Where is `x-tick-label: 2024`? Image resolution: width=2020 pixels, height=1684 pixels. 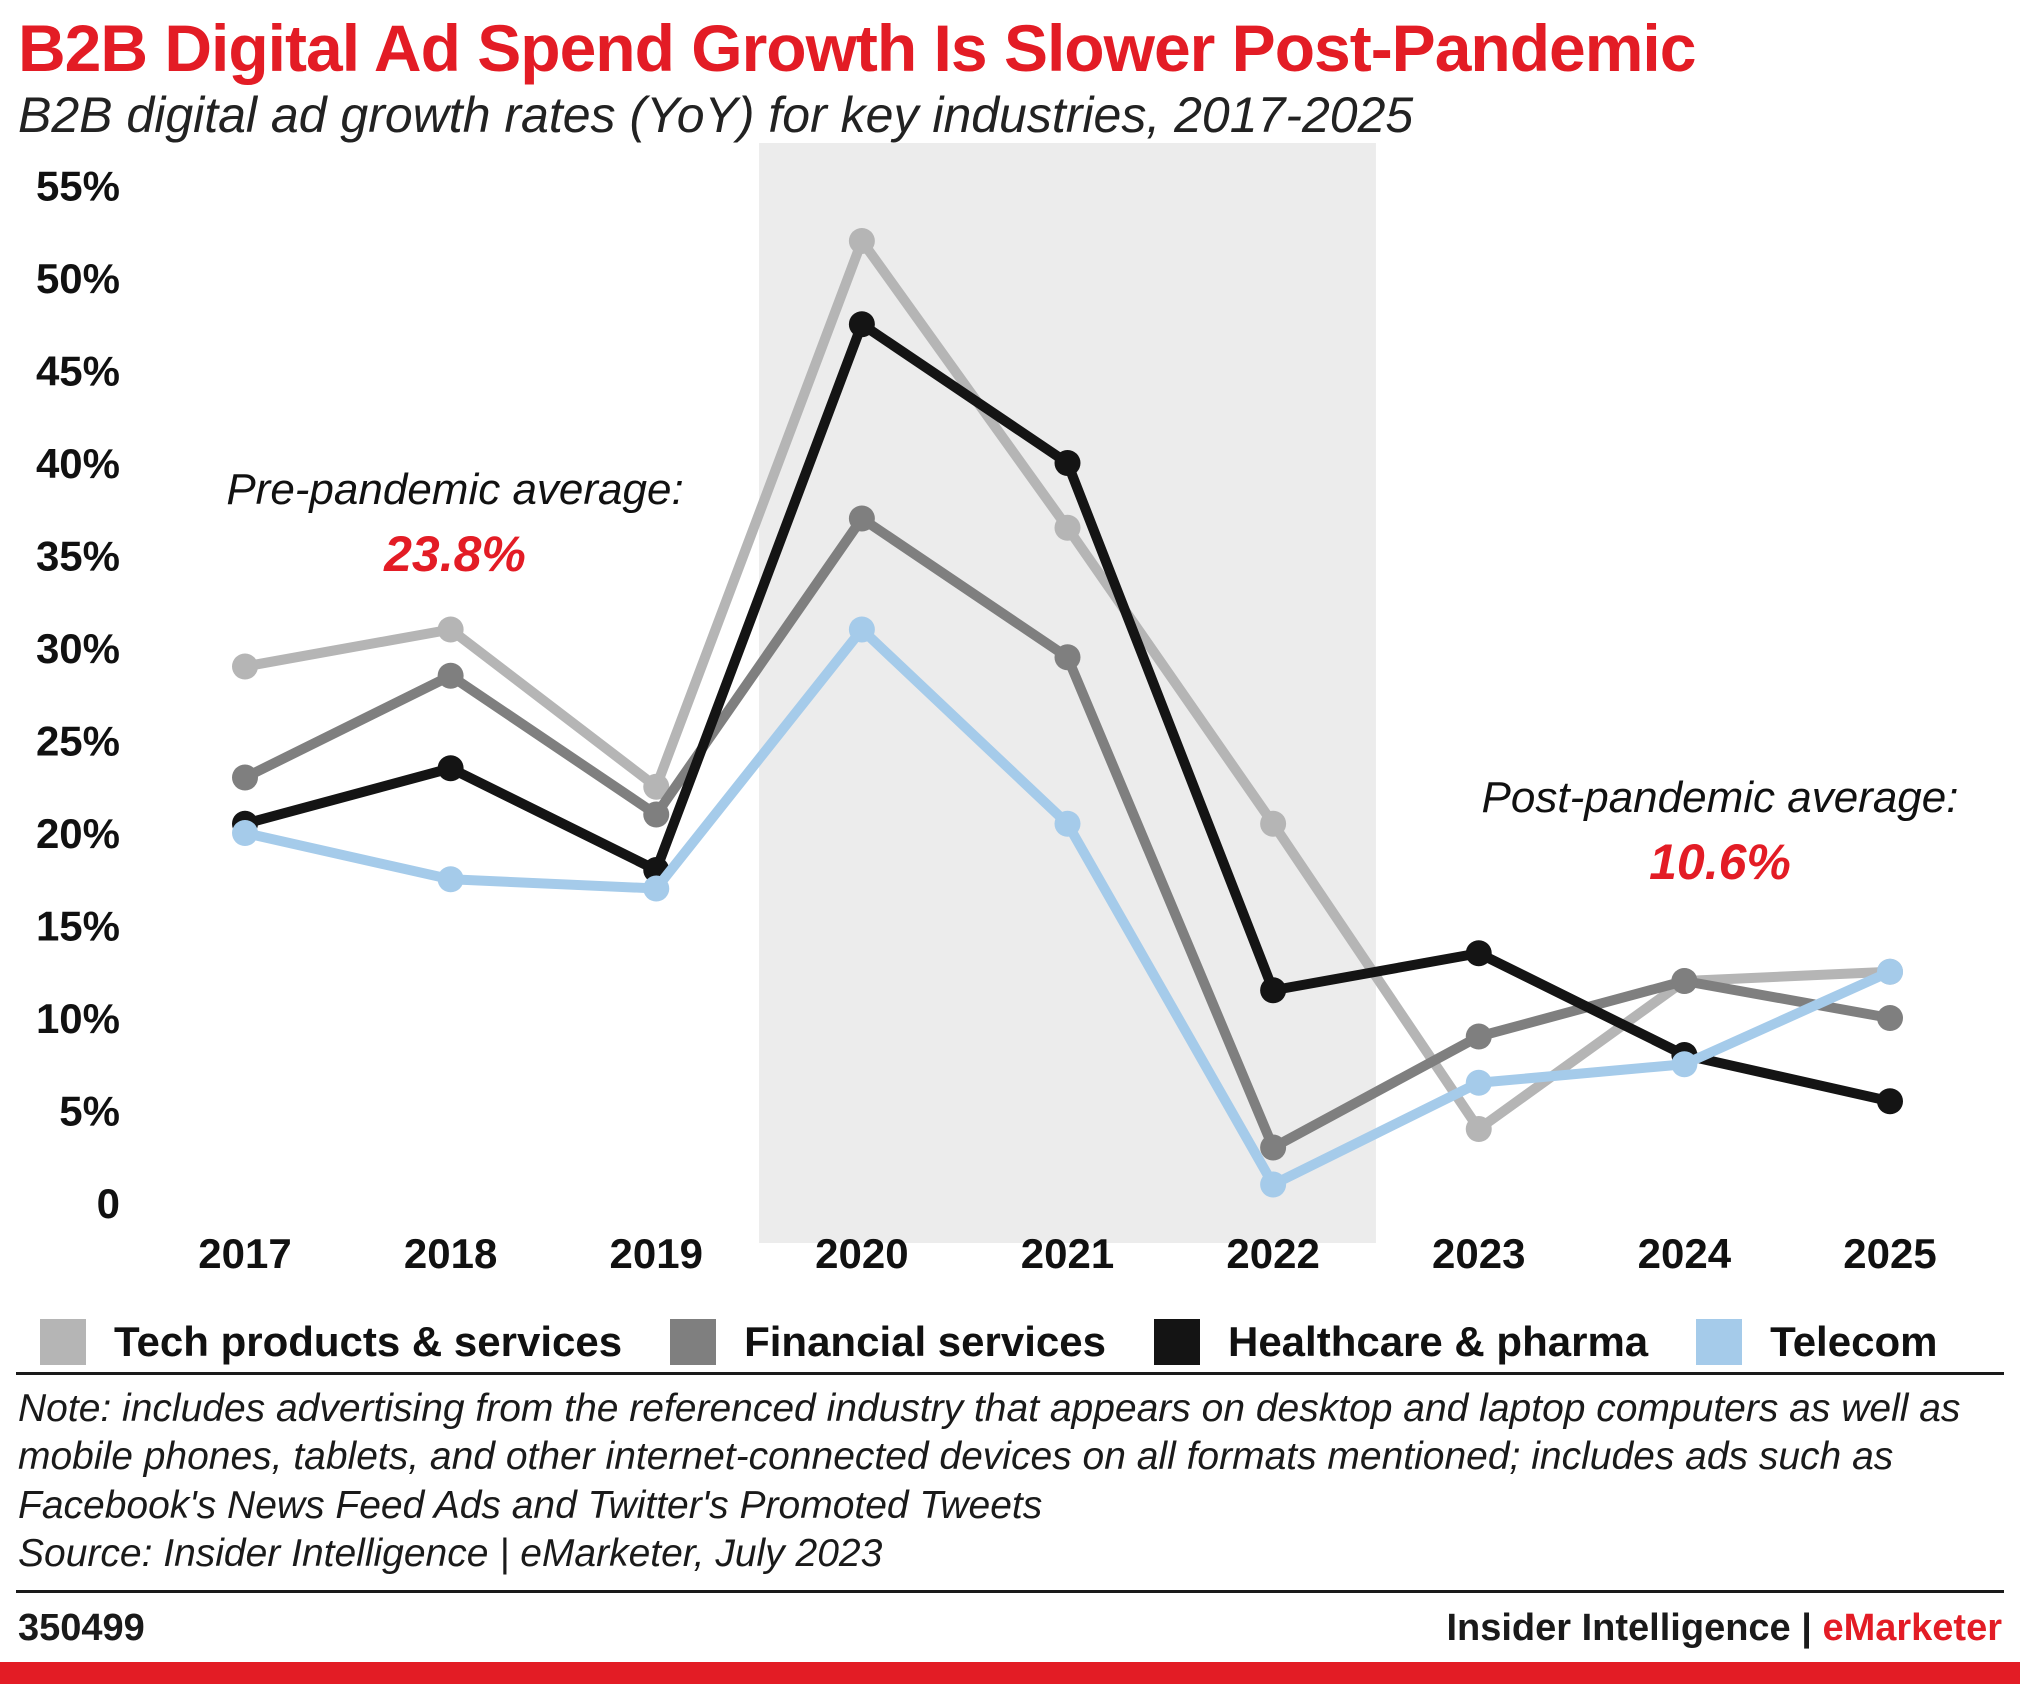
x-tick-label: 2024 is located at coordinates (1685, 1253).